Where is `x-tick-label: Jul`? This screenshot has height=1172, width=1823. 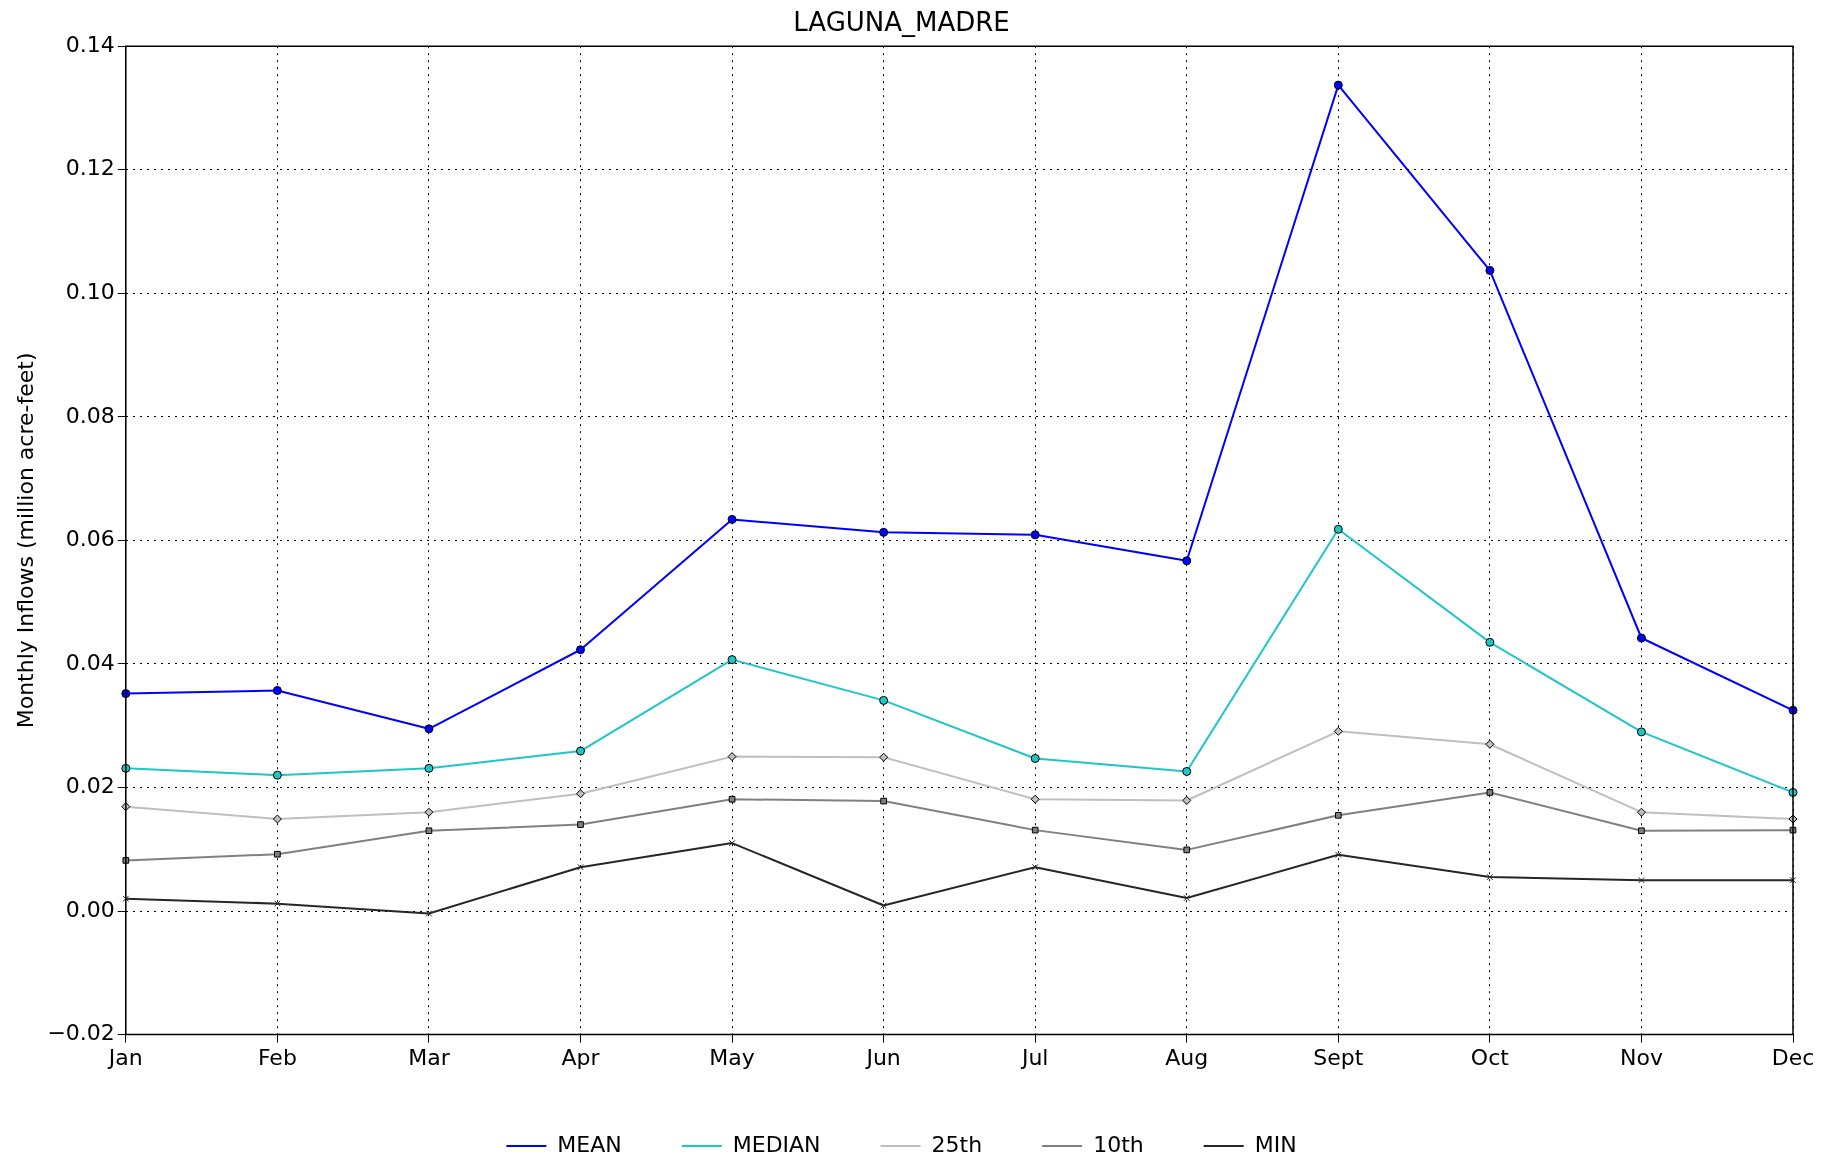
x-tick-label: Jul is located at coordinates (1034, 1057).